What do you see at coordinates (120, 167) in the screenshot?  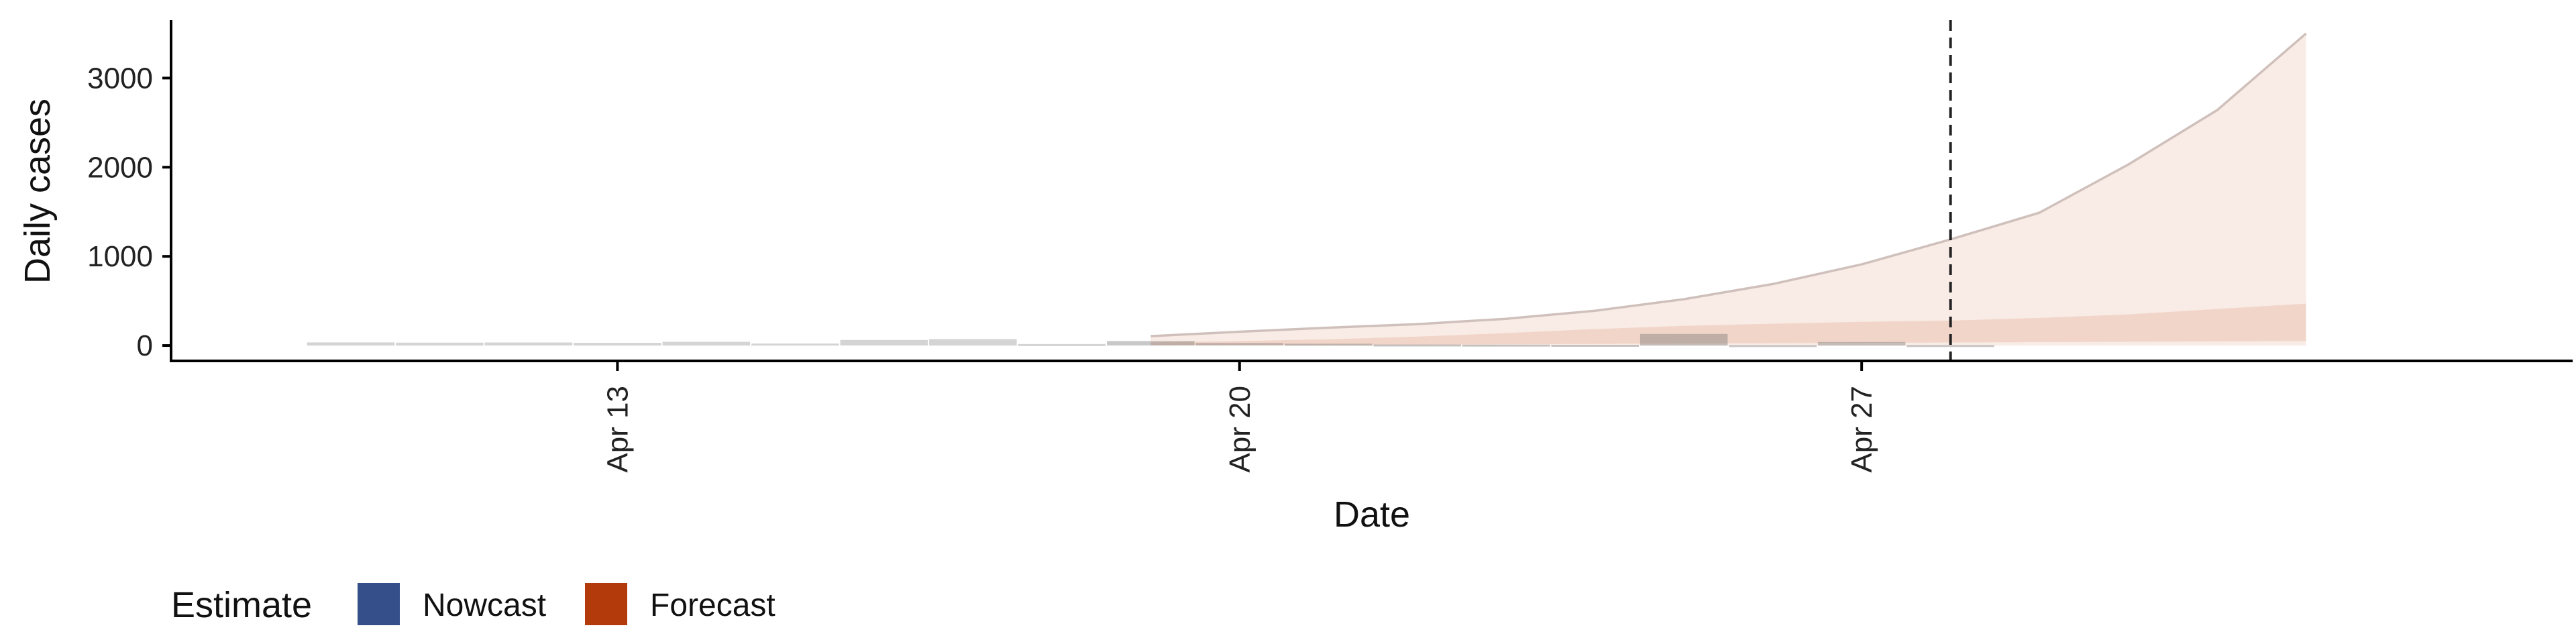 I see `y-tick-label: 2000` at bounding box center [120, 167].